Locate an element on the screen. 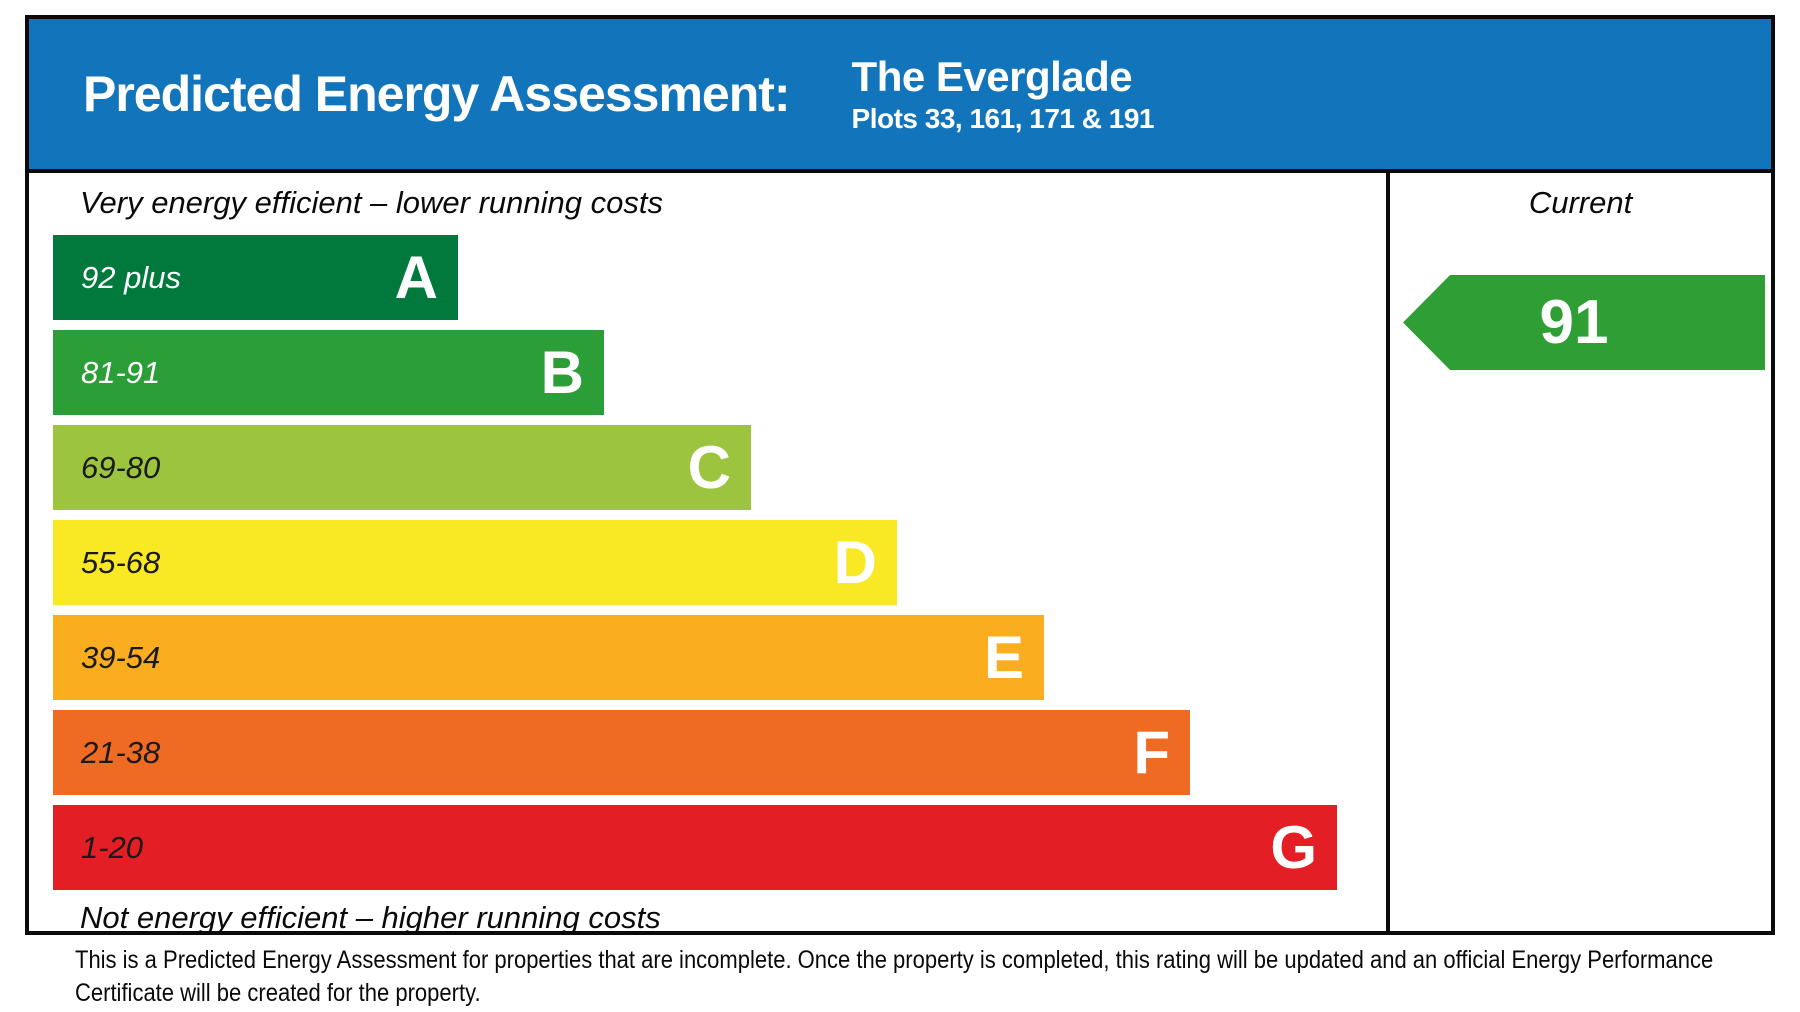  epc-band-a: 92 plus A is located at coordinates (719, 277).